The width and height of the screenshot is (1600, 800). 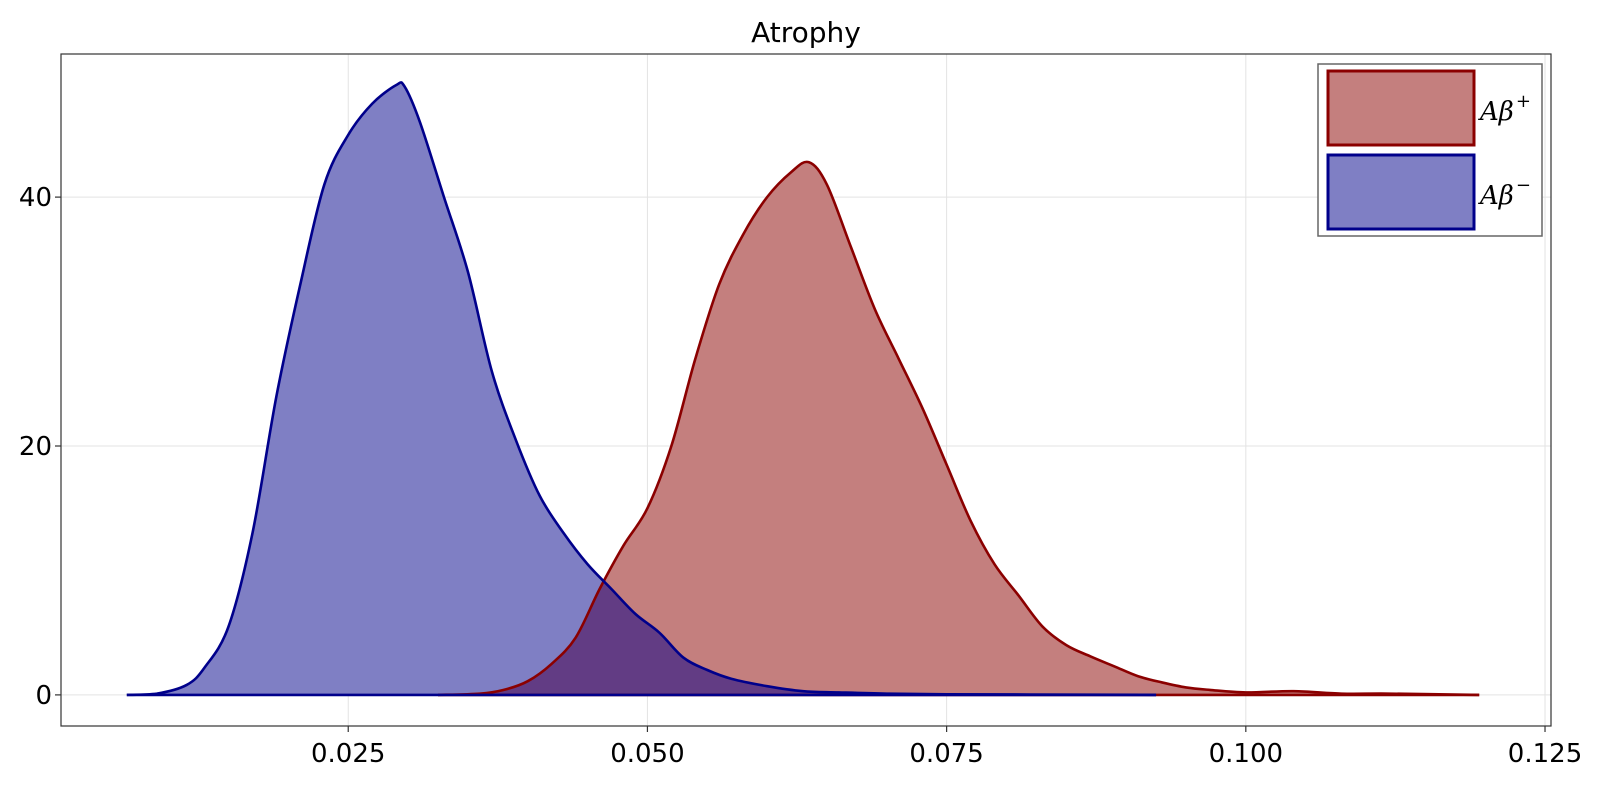 What do you see at coordinates (43, 696) in the screenshot?
I see `y-tick-label: 0` at bounding box center [43, 696].